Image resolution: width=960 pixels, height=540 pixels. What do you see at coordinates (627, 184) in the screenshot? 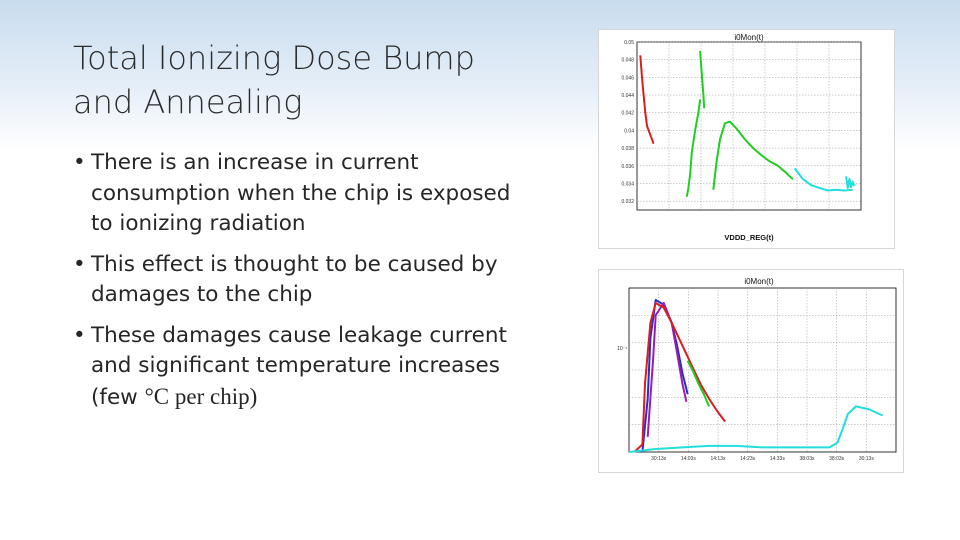
I see `y-tick-label: 0.034` at bounding box center [627, 184].